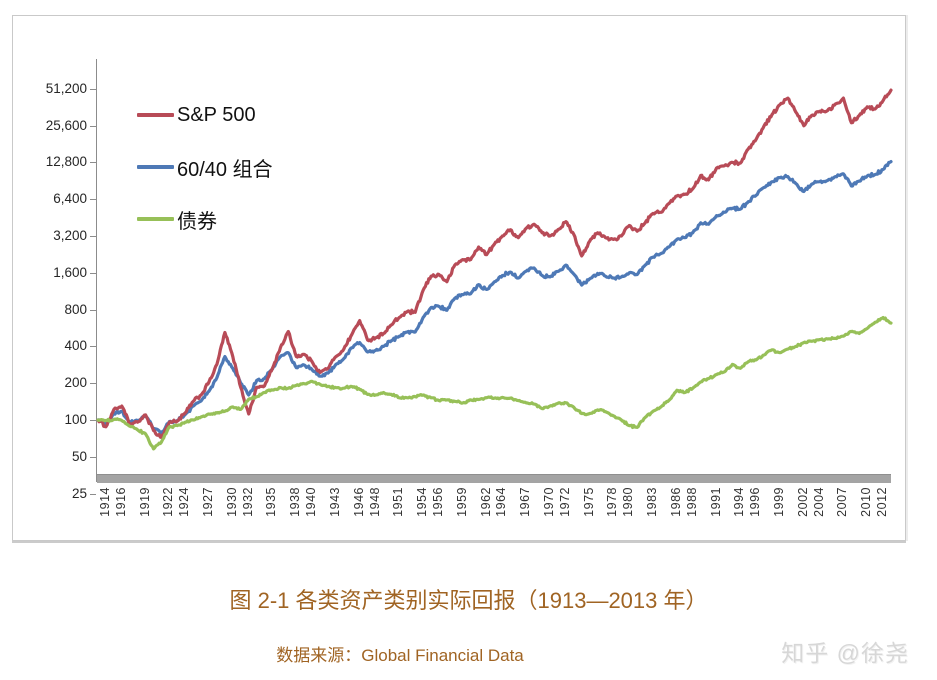 Image resolution: width=937 pixels, height=680 pixels. What do you see at coordinates (271, 502) in the screenshot?
I see `x-axis-tick-label: 1935` at bounding box center [271, 502].